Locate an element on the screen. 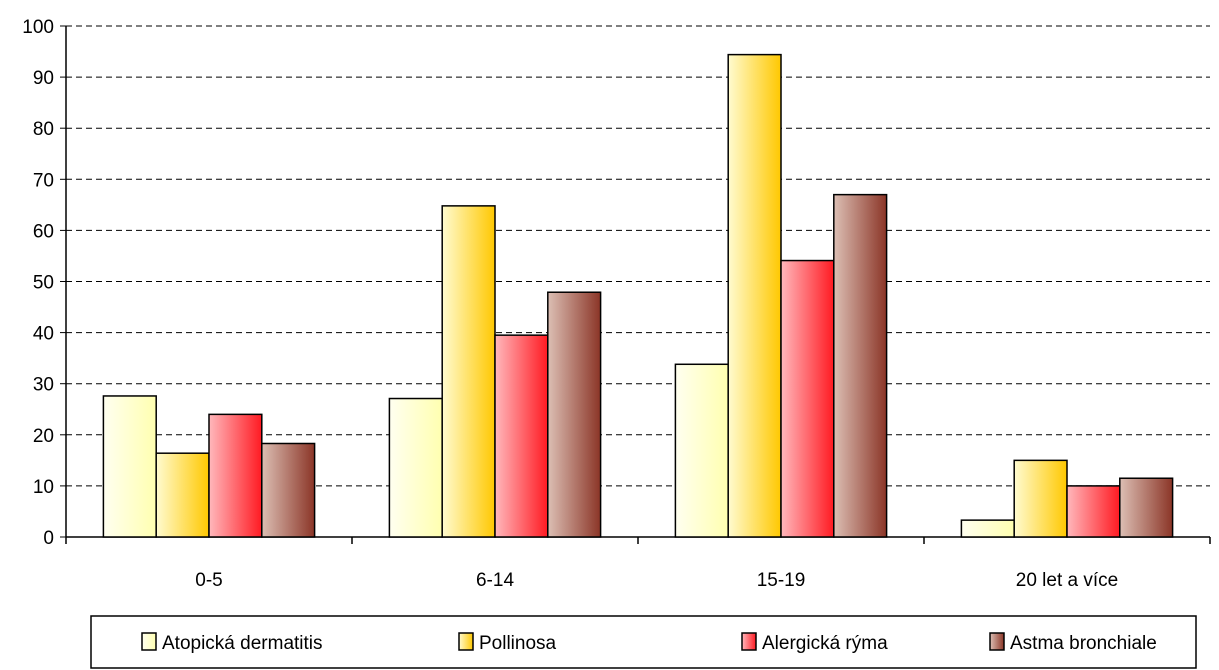 The image size is (1219, 670). y-tick-label: 90 is located at coordinates (43, 78).